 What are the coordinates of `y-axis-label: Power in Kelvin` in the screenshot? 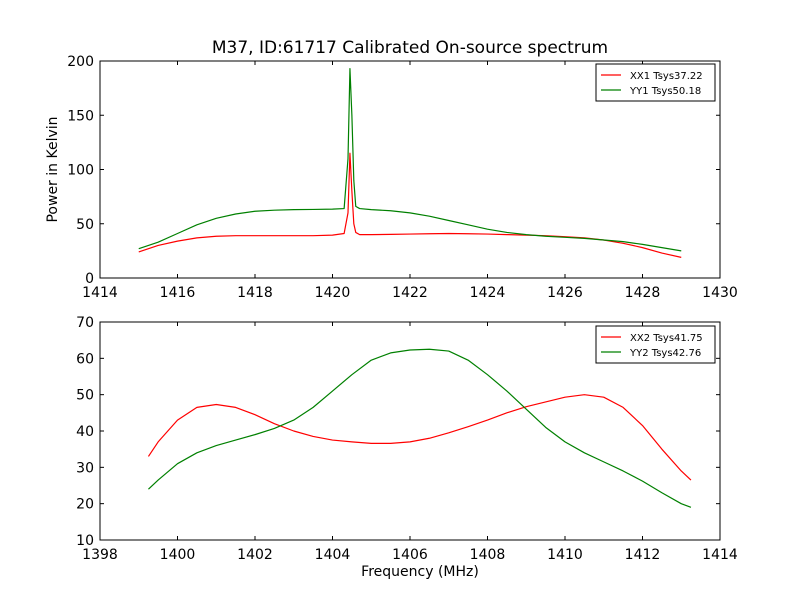 It's located at (53, 169).